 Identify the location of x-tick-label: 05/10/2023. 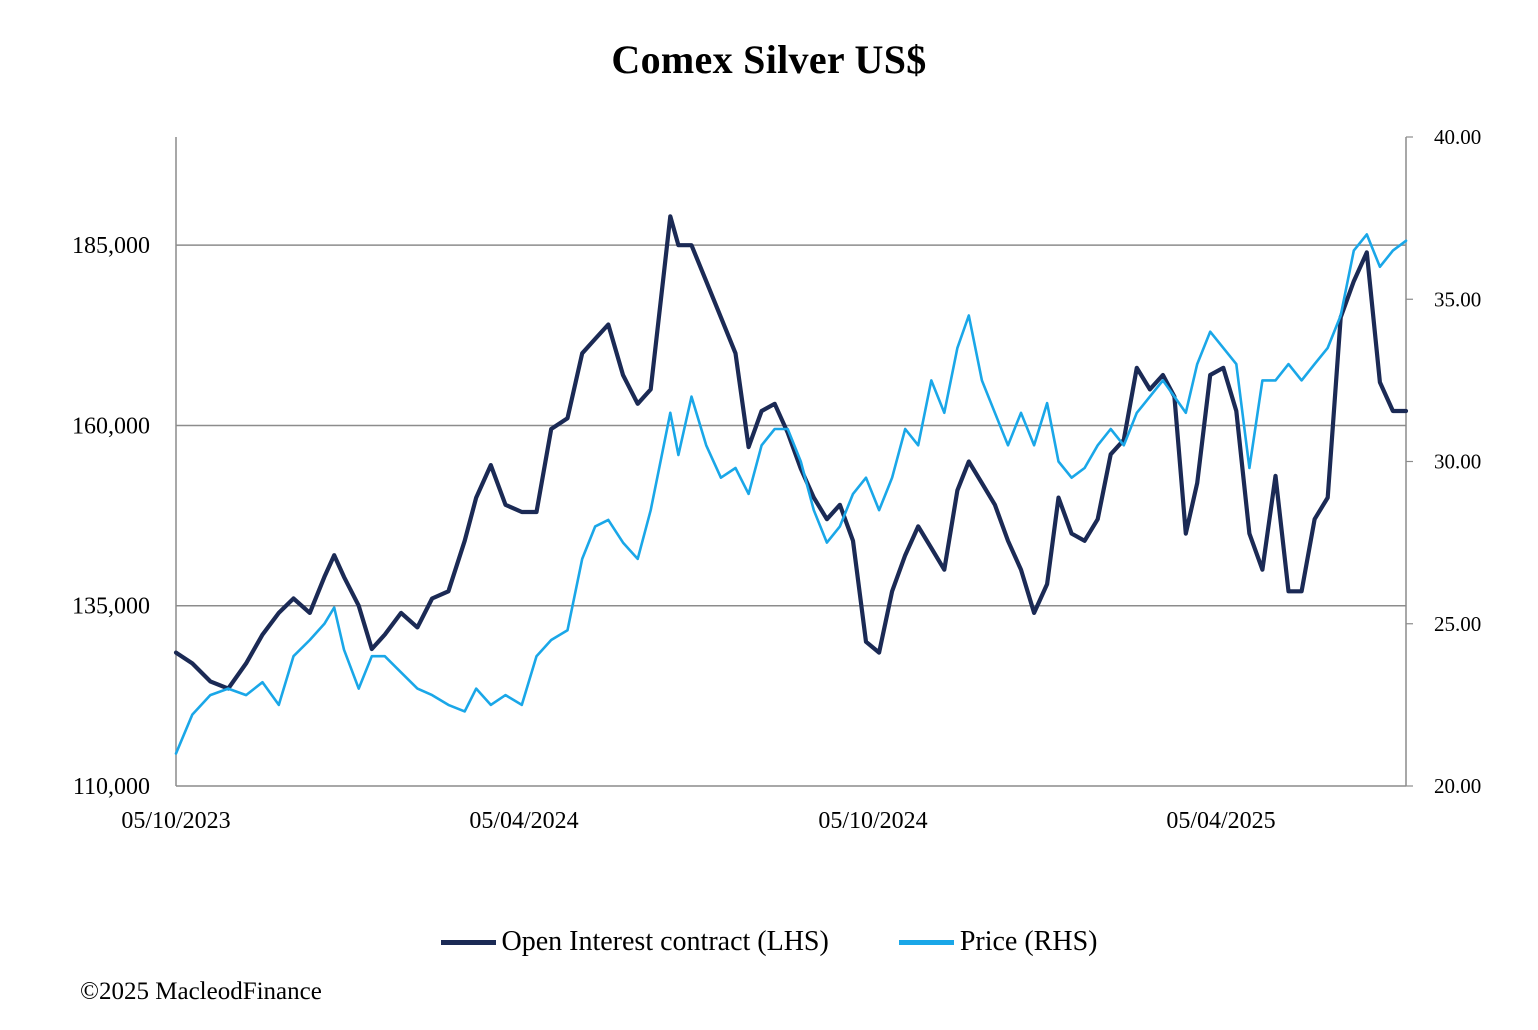
(175, 821).